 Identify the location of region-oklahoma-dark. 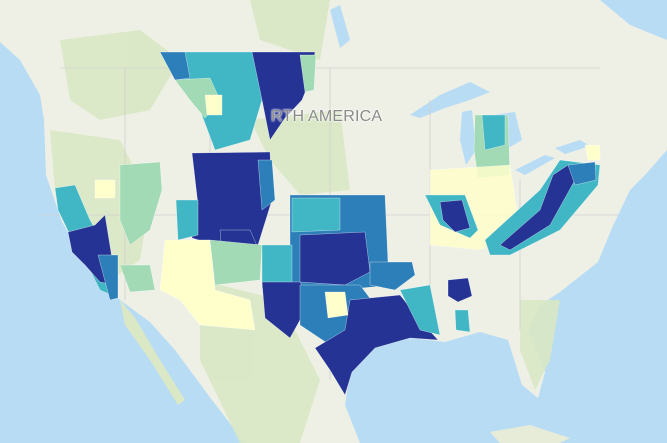
(335, 258).